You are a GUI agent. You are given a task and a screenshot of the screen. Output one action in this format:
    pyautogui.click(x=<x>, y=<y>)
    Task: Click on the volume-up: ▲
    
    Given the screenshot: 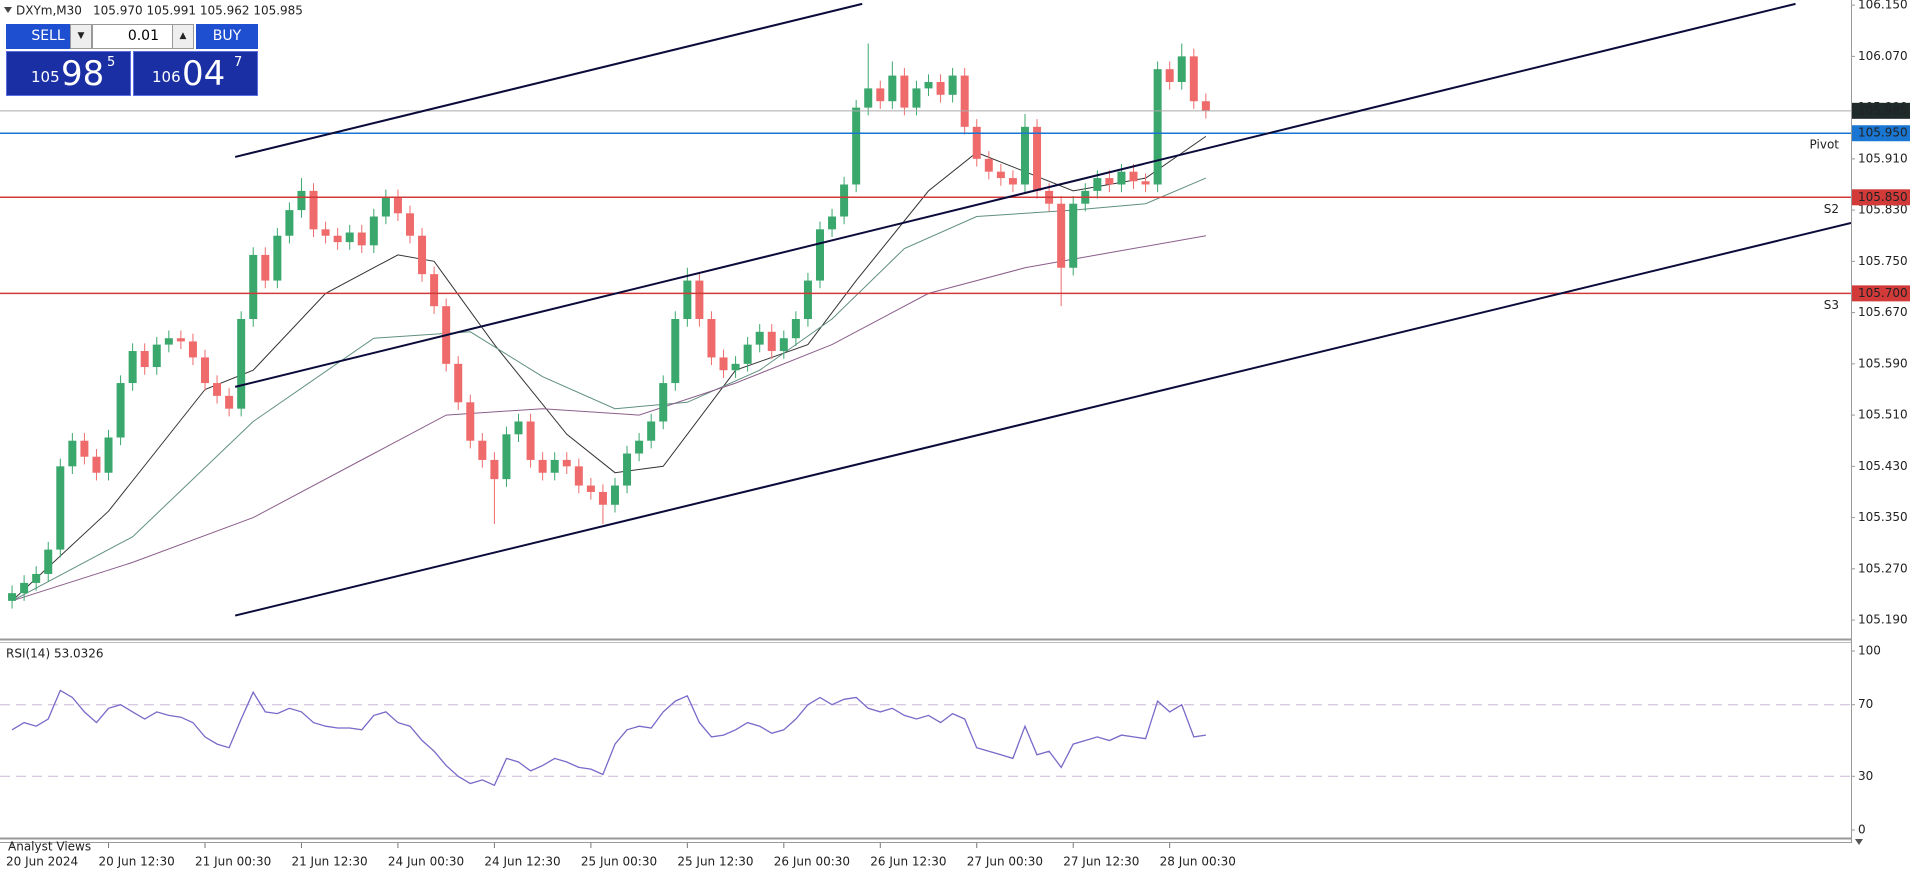 What is the action you would take?
    pyautogui.click(x=183, y=36)
    